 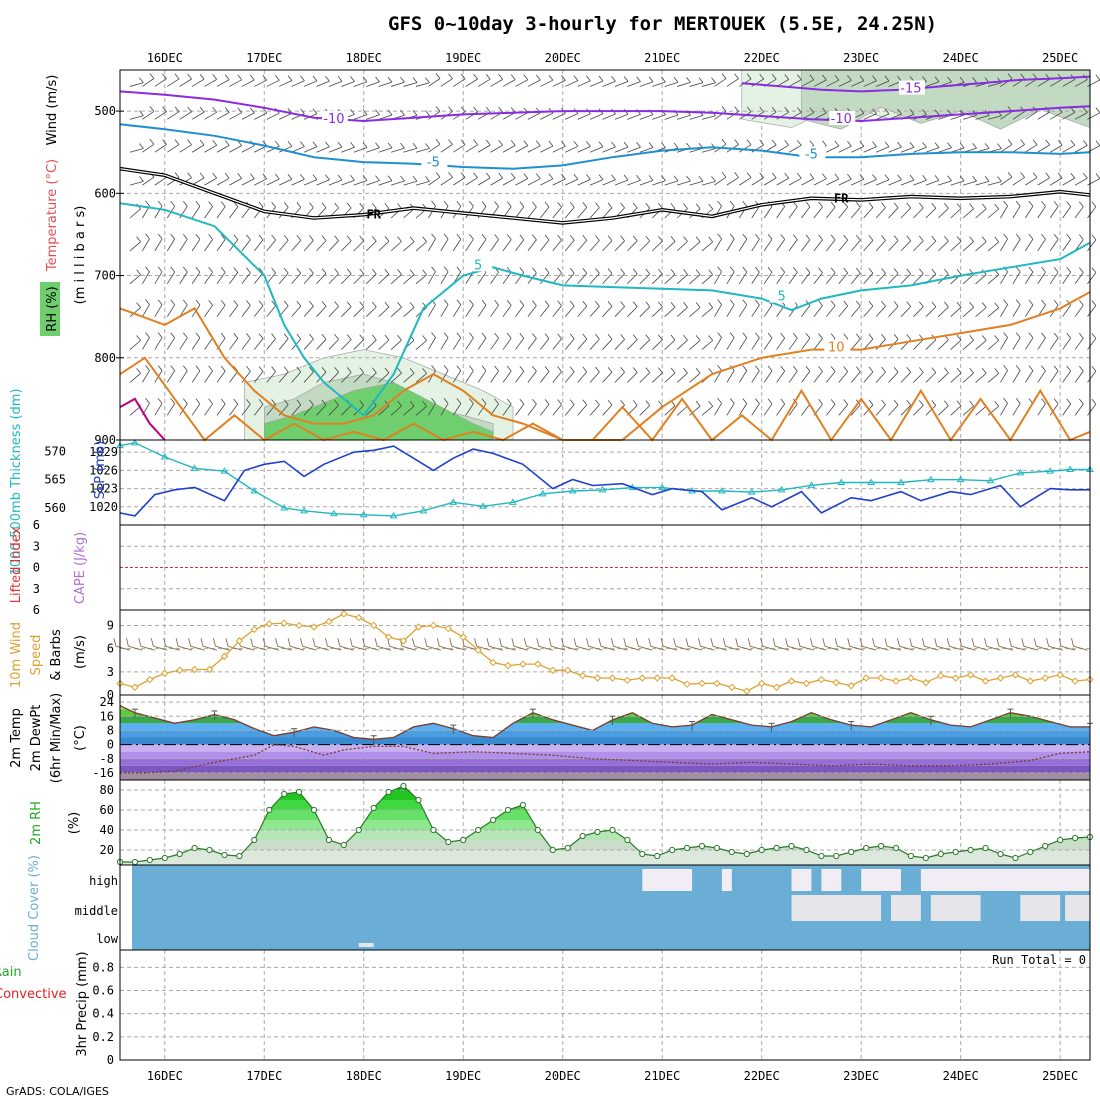 I want to click on isotherm-label: 5, so click(x=478, y=265).